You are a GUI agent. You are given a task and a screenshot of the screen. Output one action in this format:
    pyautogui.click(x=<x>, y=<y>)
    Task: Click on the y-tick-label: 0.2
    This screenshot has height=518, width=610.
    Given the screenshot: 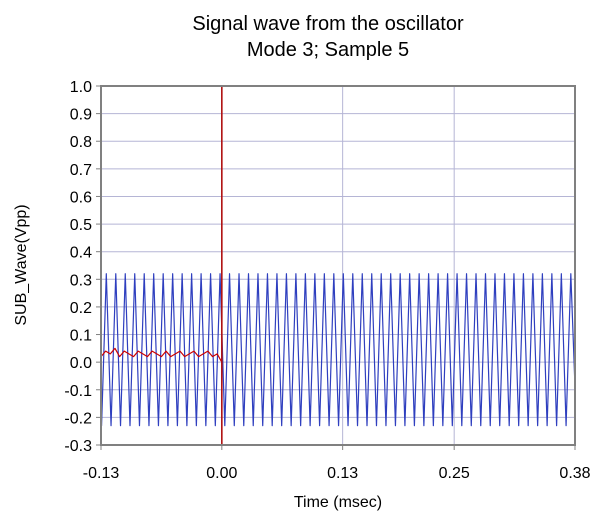 What is the action you would take?
    pyautogui.click(x=81, y=308)
    